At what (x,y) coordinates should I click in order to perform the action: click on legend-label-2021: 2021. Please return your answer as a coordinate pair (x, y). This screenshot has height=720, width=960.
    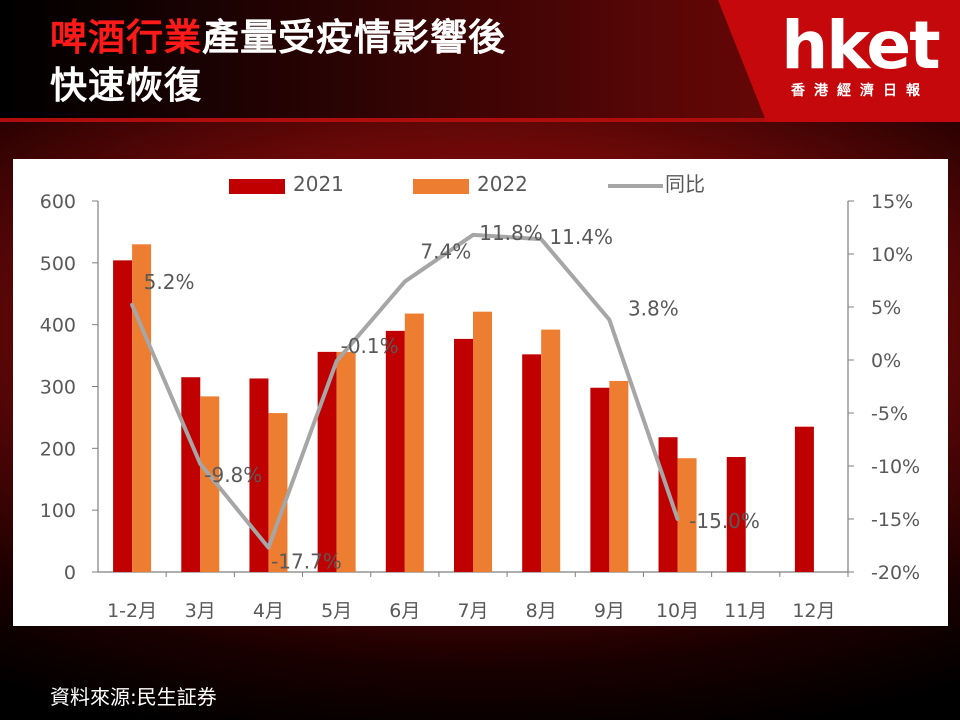
    Looking at the image, I should click on (318, 184).